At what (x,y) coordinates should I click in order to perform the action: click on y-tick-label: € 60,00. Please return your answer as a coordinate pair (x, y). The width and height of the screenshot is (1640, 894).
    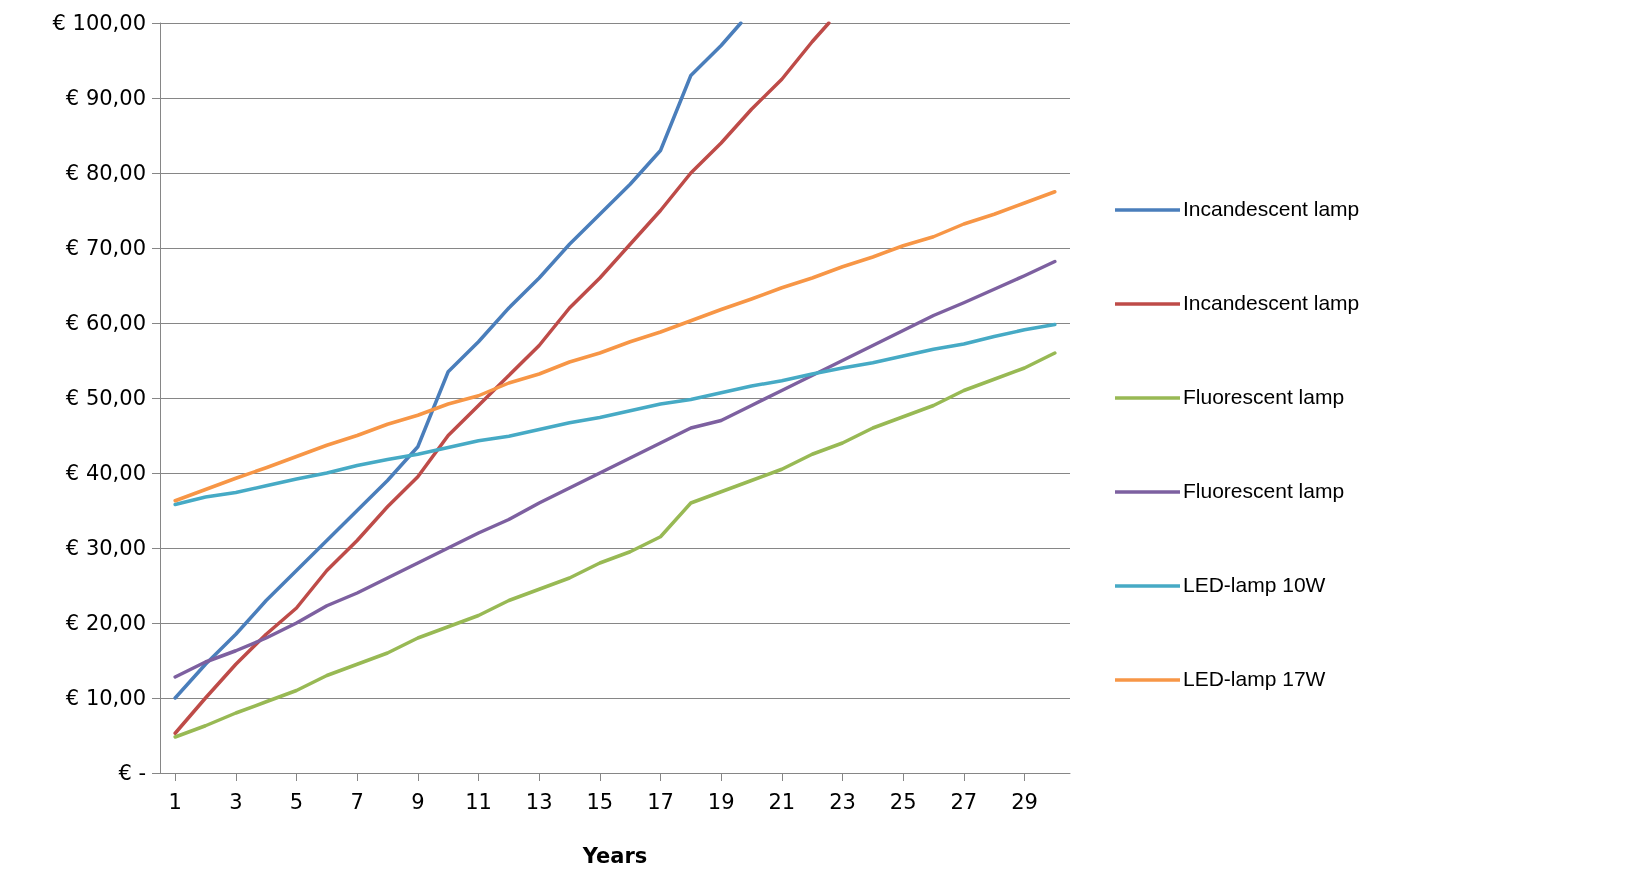
    Looking at the image, I should click on (105, 323).